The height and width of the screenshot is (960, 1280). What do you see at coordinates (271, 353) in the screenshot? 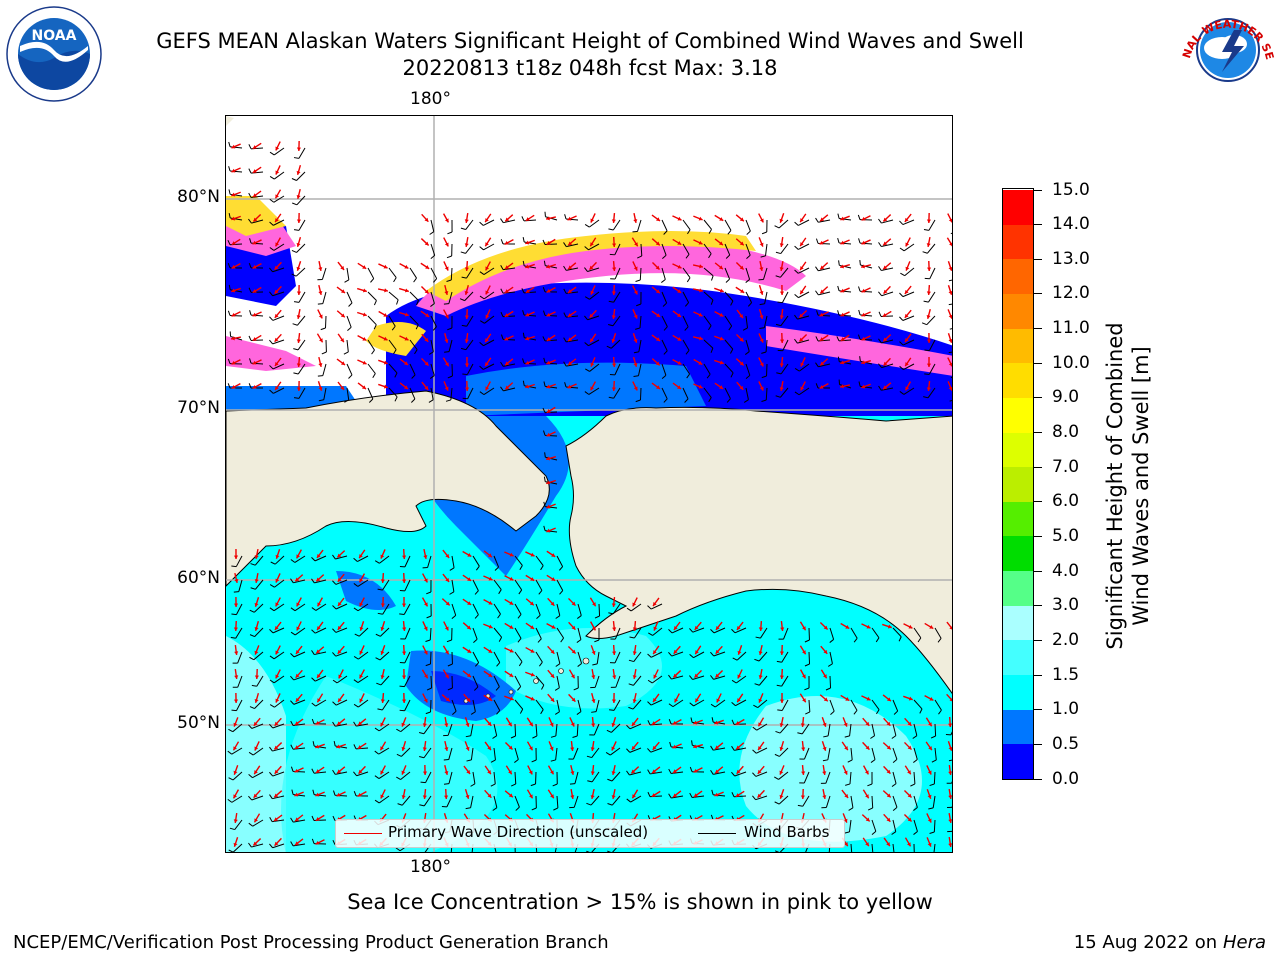
I see `sea-ice-pink` at bounding box center [271, 353].